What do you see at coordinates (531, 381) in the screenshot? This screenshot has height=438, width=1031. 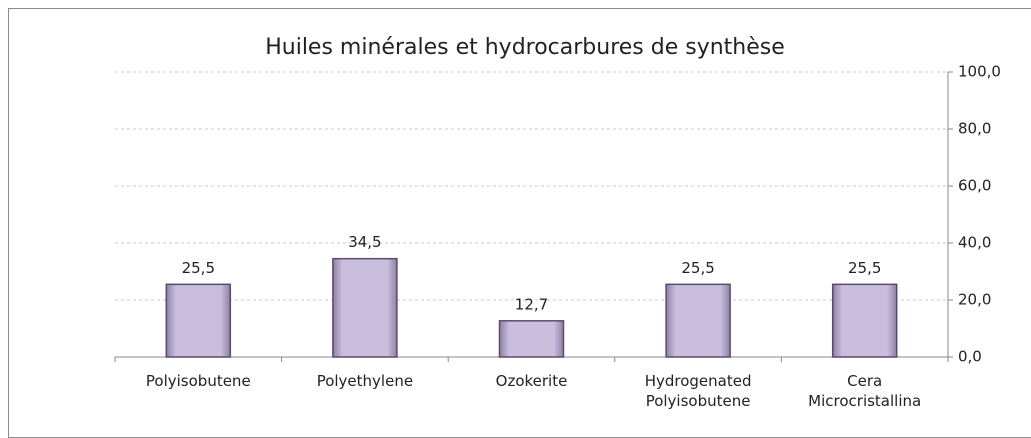 I see `x-tick-label: Ozokerite` at bounding box center [531, 381].